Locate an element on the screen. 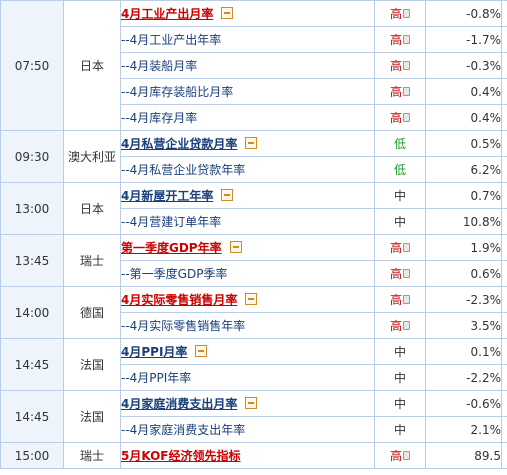 The height and width of the screenshot is (475, 507). previous-value: -2.2% is located at coordinates (463, 377).